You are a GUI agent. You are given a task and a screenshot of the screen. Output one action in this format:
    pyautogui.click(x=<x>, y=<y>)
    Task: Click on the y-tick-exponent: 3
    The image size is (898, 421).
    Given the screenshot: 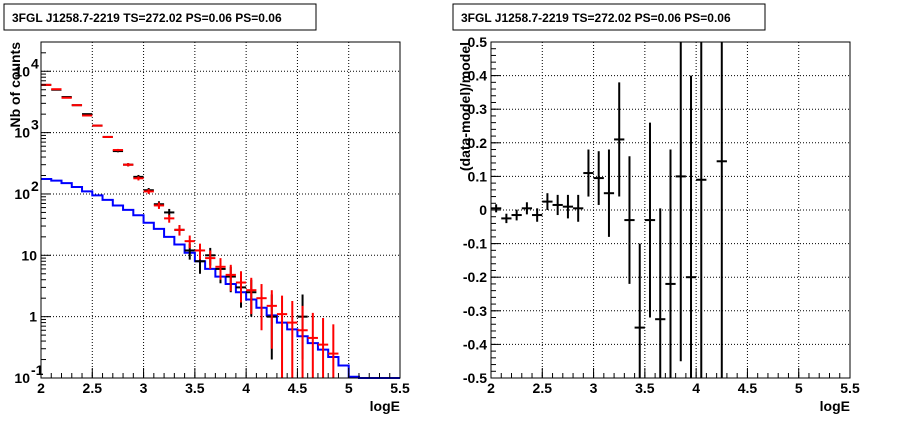 What is the action you would take?
    pyautogui.click(x=35, y=125)
    